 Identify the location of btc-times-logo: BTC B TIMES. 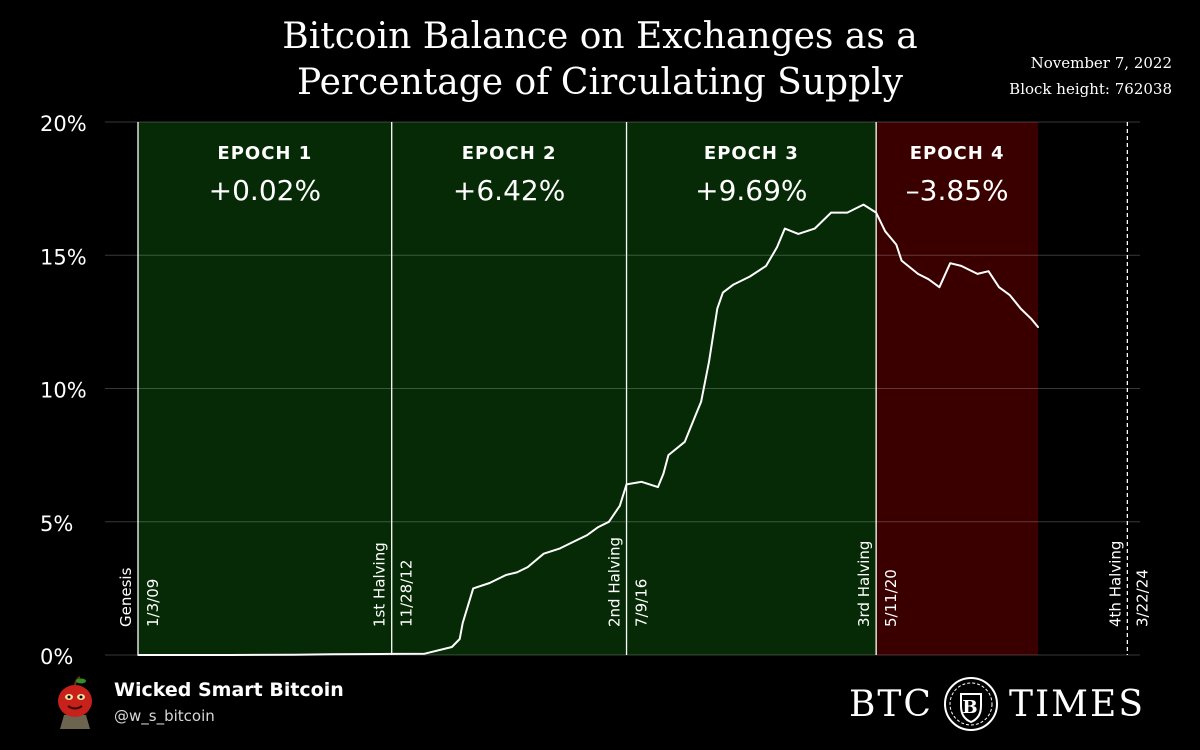
(997, 704).